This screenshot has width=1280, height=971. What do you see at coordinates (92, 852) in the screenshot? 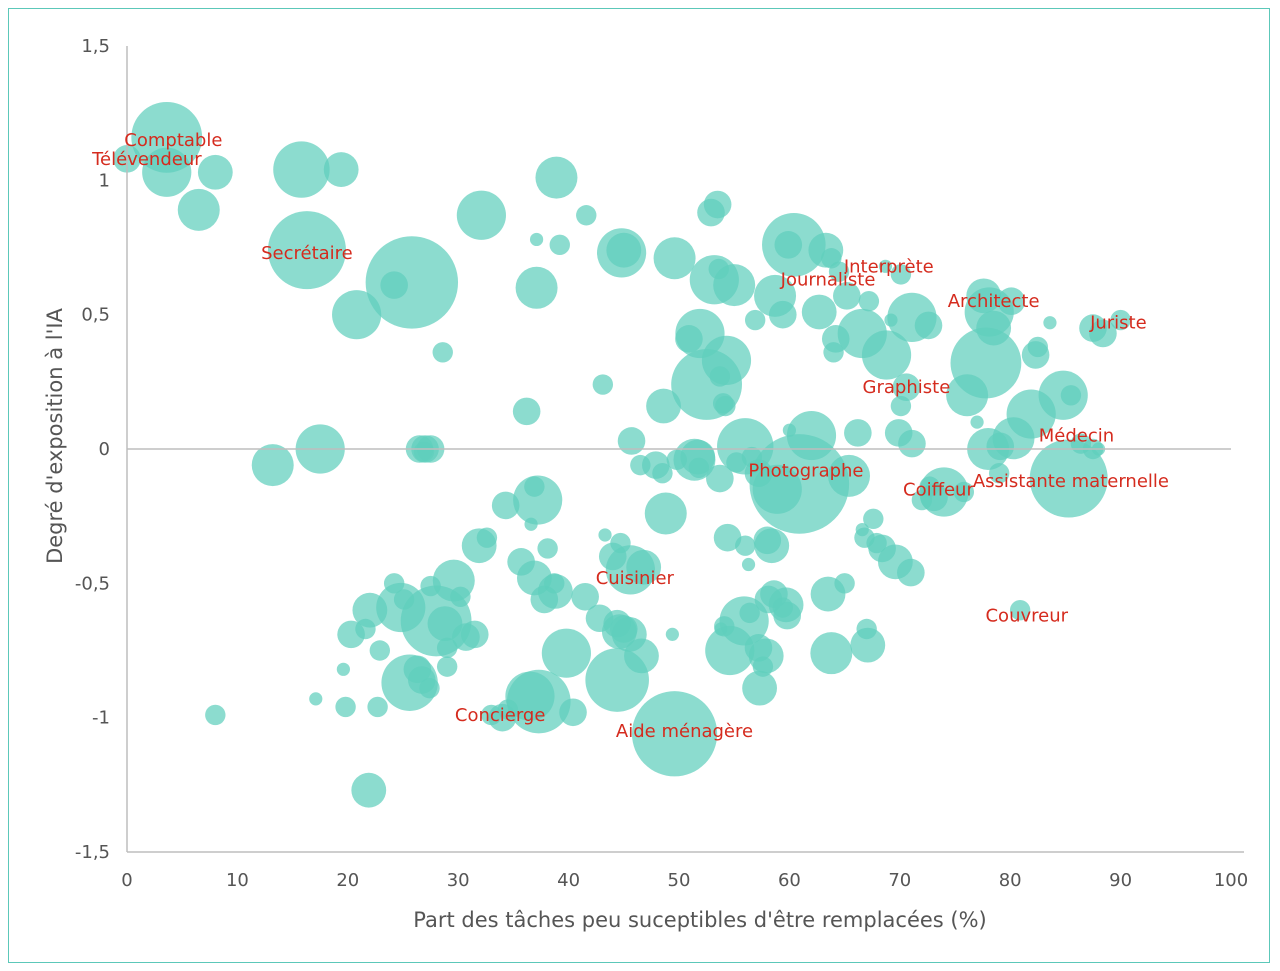
I see `y-tick-label: -1,5` at bounding box center [92, 852].